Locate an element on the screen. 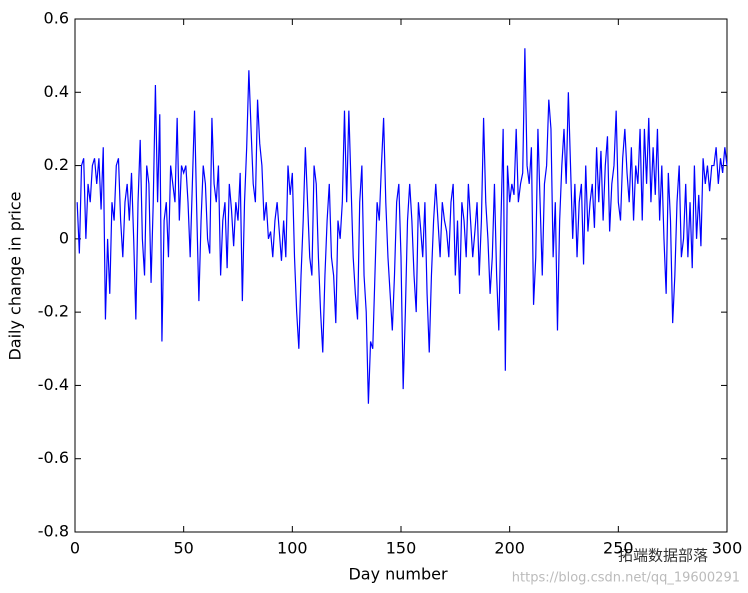  y-tick-label: -0.4 is located at coordinates (53, 384).